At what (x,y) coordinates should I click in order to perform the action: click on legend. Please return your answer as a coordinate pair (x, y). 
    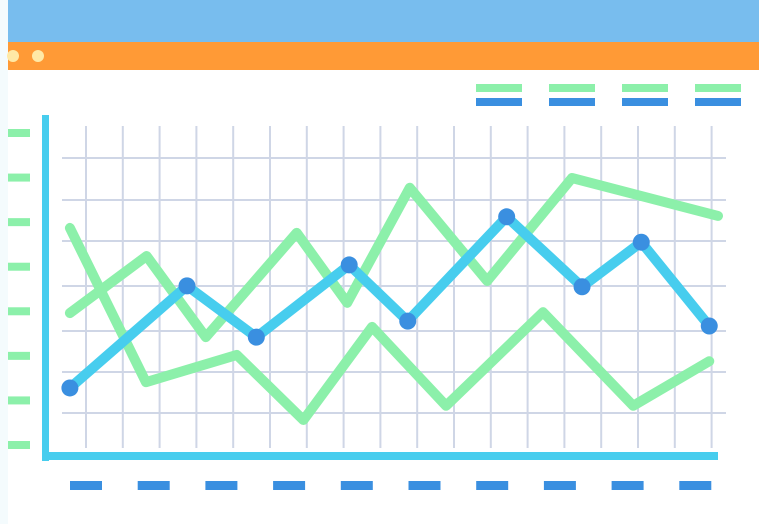
    Looking at the image, I should click on (608, 95).